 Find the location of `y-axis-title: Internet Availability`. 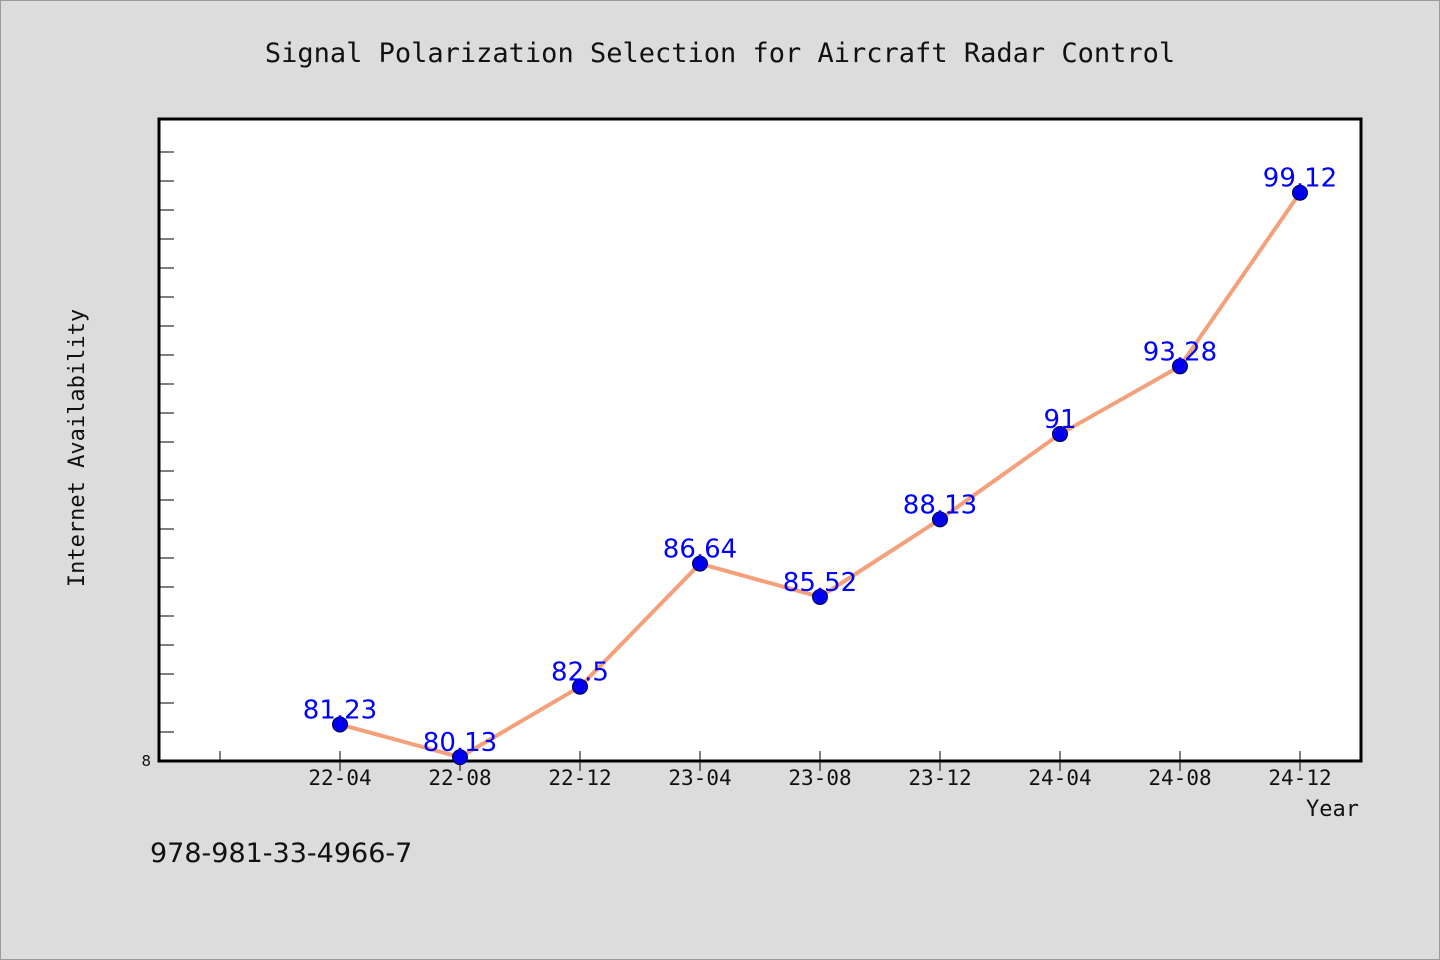

y-axis-title: Internet Availability is located at coordinates (77, 448).